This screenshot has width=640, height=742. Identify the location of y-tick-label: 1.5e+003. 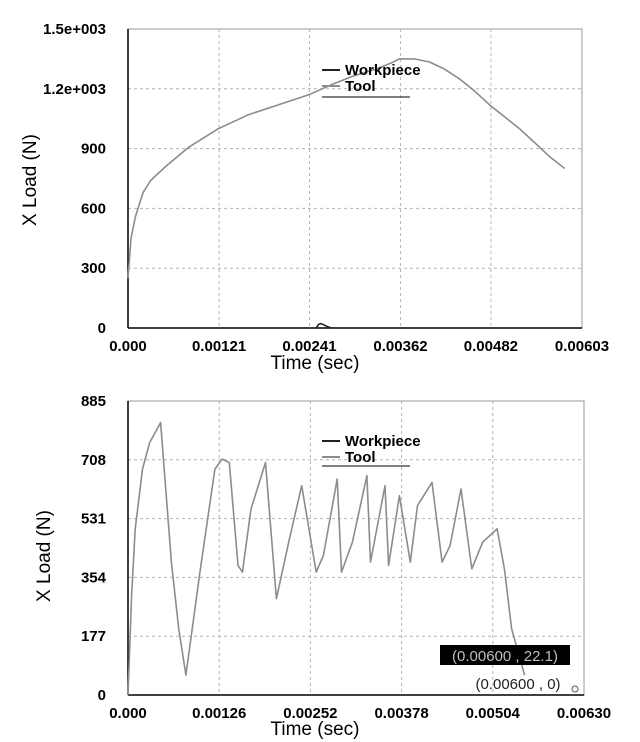
(74, 29).